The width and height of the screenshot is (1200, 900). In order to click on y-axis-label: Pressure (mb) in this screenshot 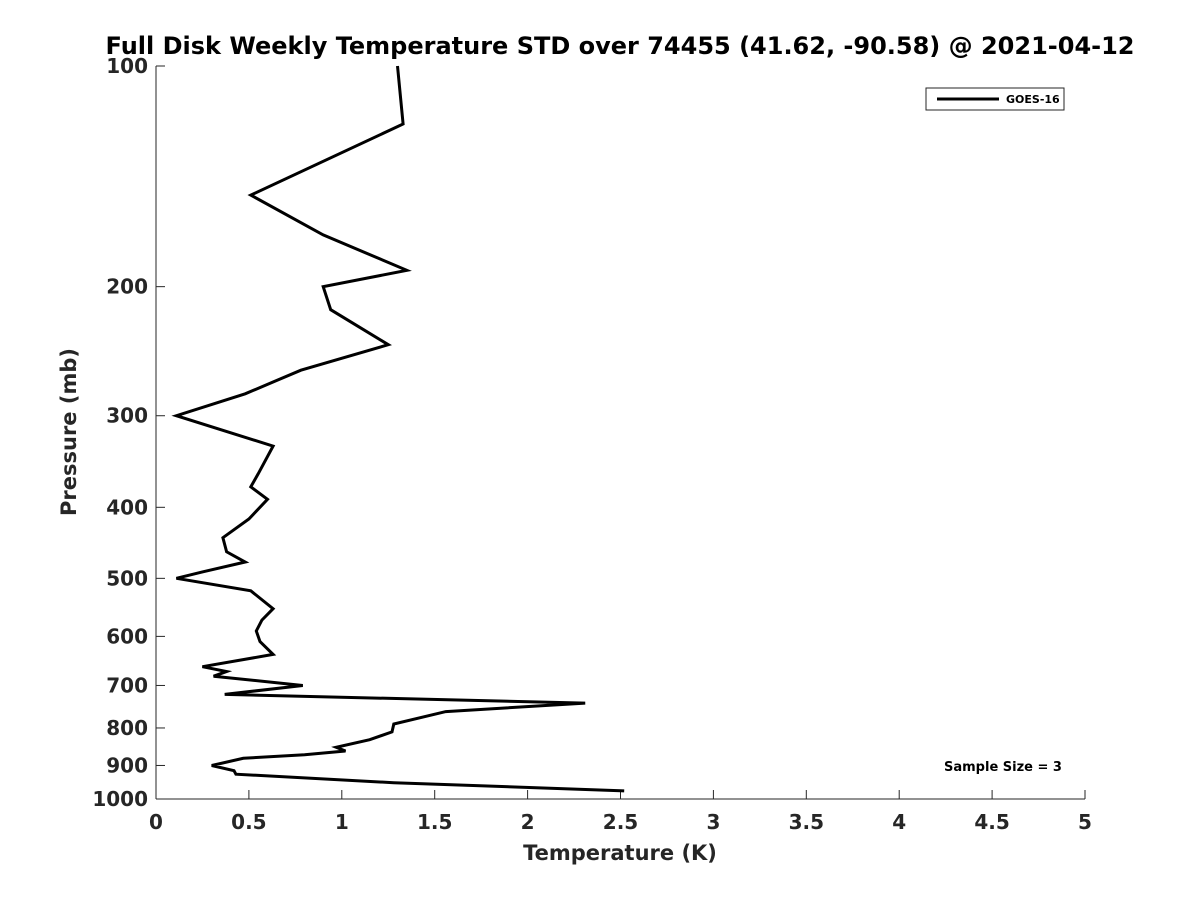, I will do `click(69, 432)`.